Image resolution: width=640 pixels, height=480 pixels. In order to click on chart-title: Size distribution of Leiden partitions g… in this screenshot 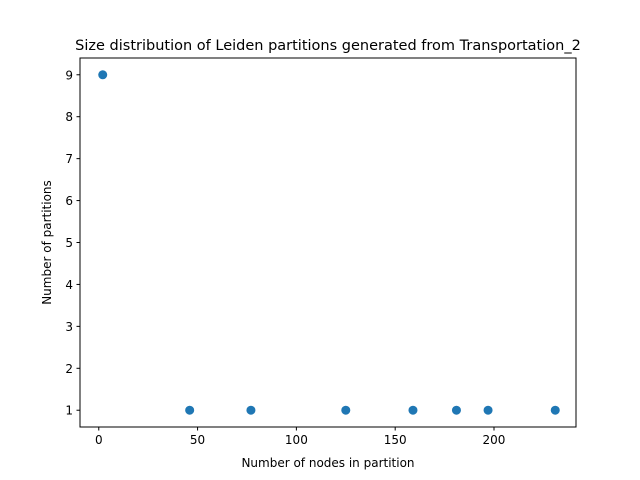, I will do `click(328, 46)`.